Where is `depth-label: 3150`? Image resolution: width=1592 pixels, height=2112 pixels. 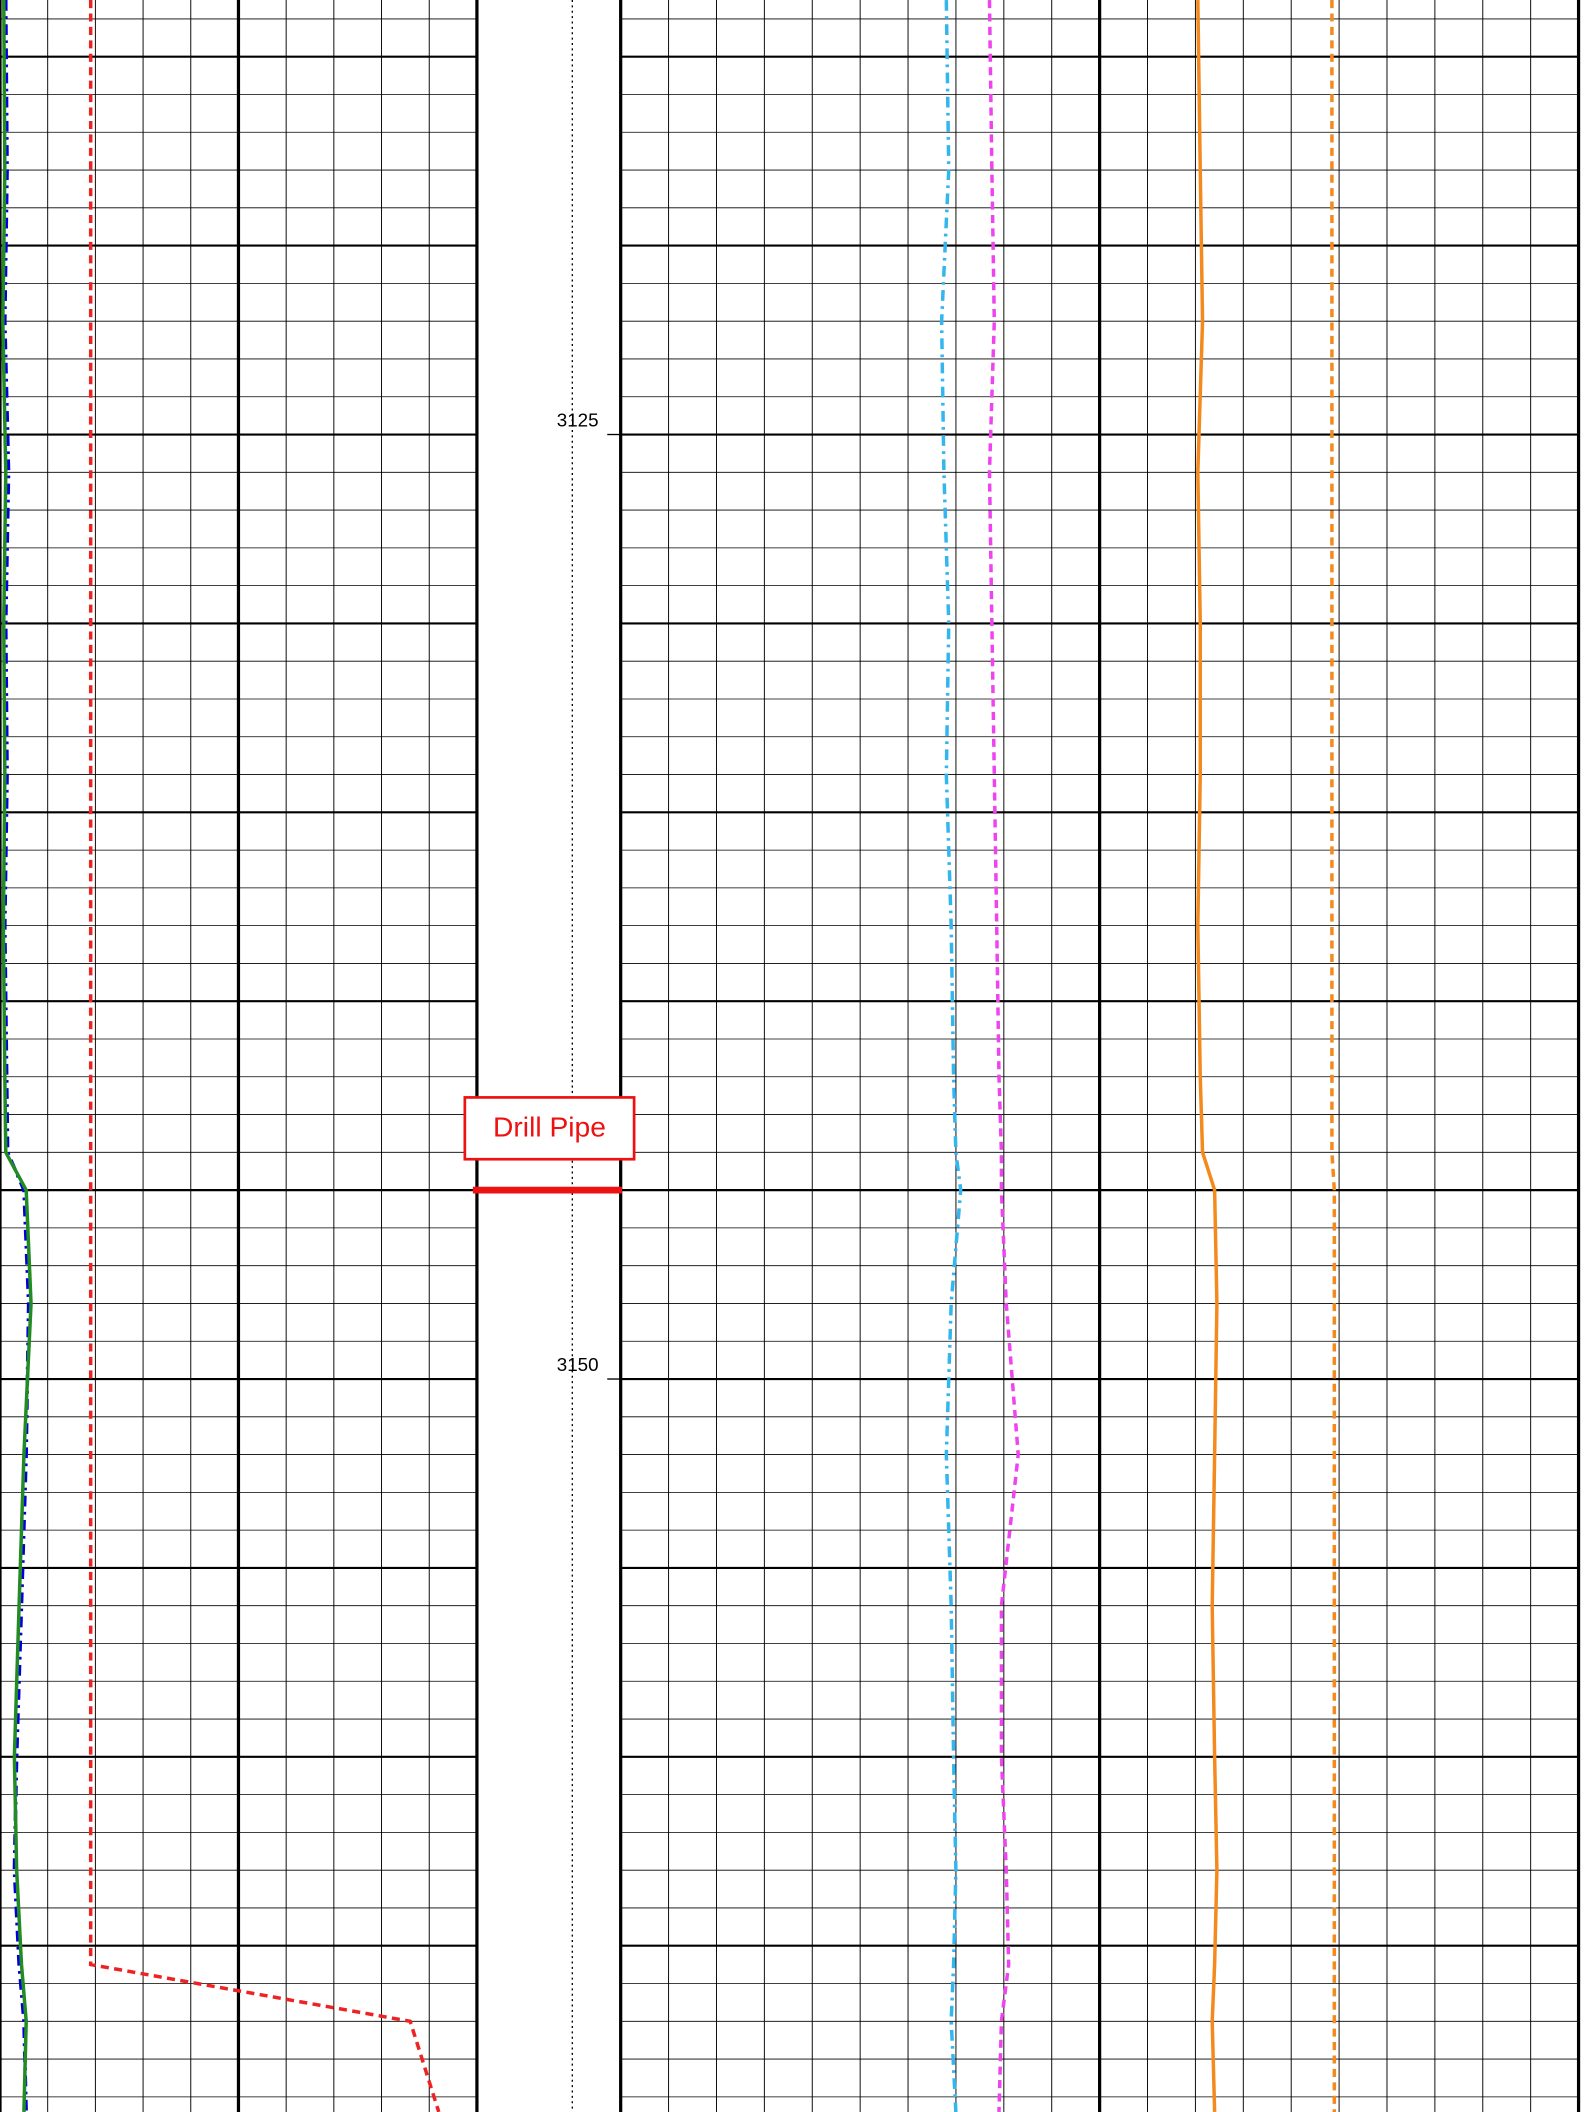 depth-label: 3150 is located at coordinates (578, 1364).